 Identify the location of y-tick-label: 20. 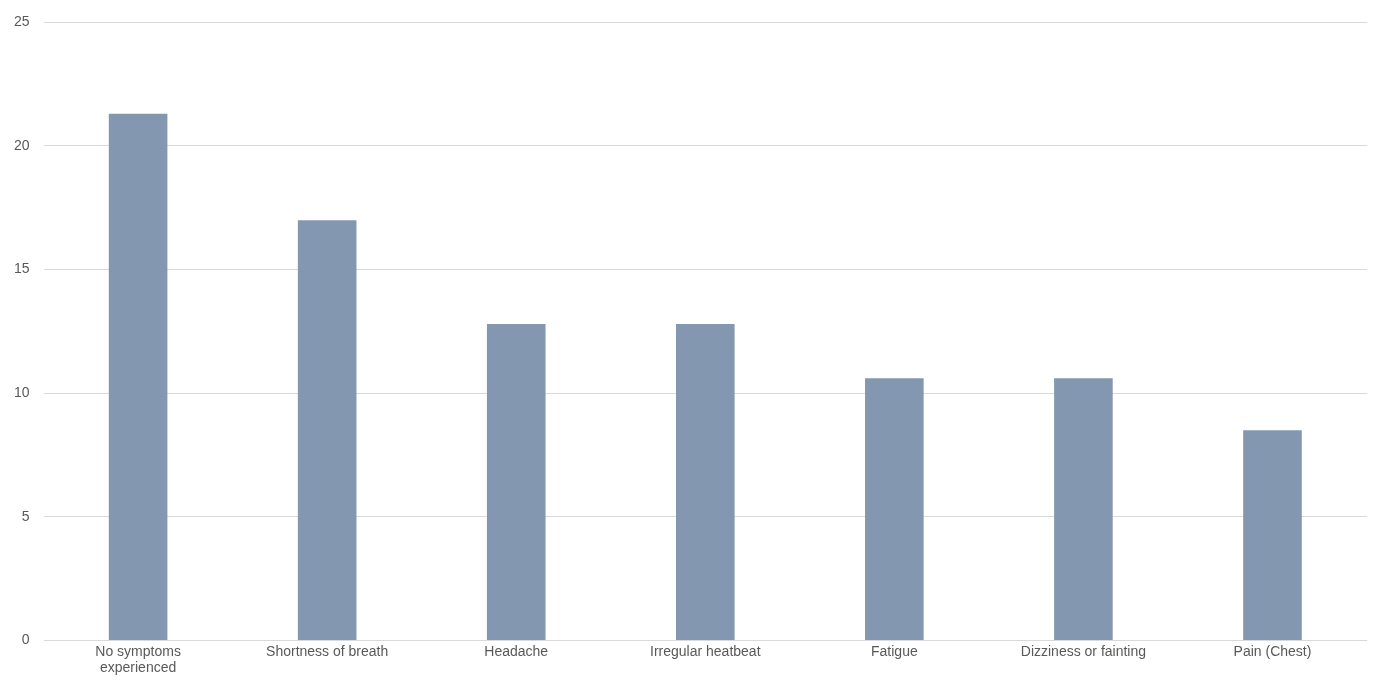
(21, 144).